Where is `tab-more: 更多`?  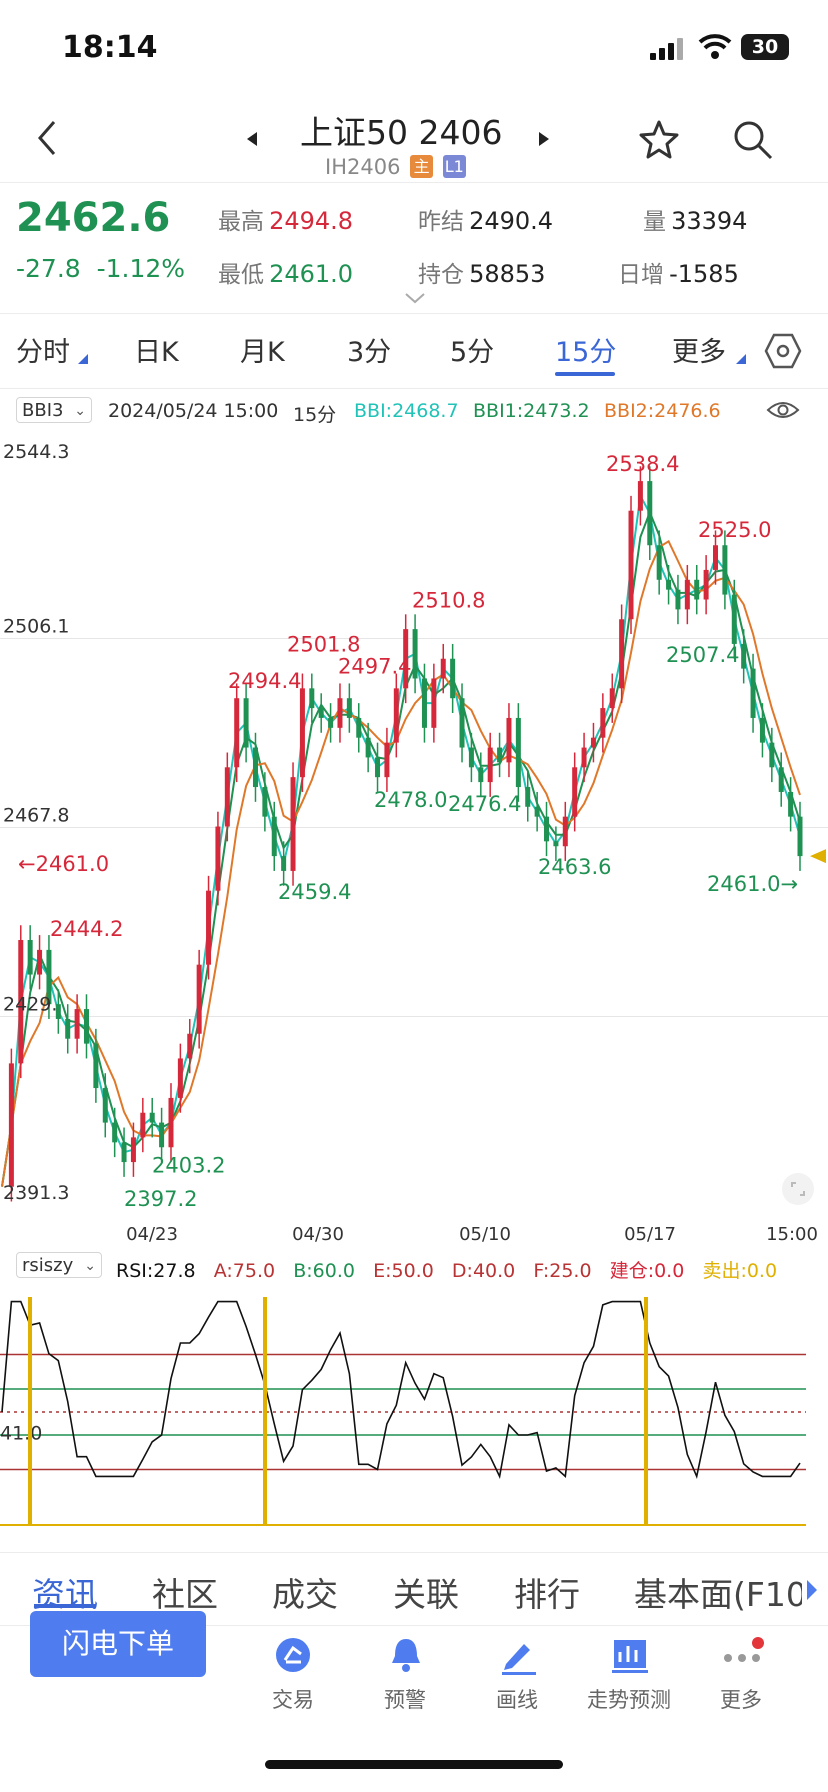 tab-more: 更多 is located at coordinates (699, 352).